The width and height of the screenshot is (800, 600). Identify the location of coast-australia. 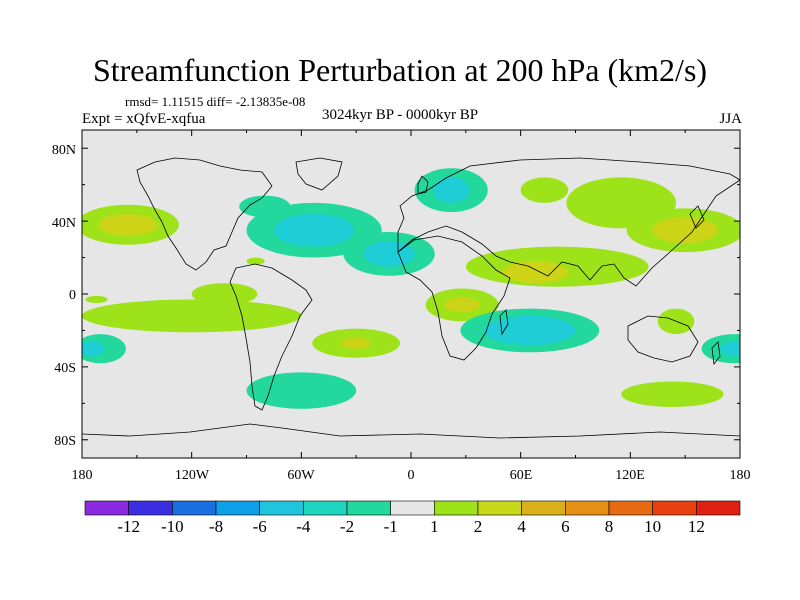
(663, 339).